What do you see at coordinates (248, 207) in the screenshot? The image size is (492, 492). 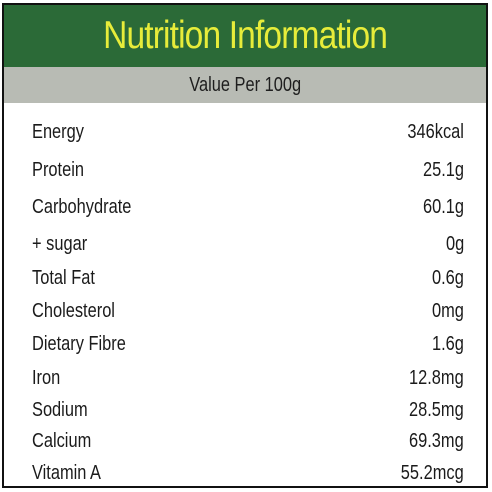 I see `nutrient-row: Carbohydrate 60.1g` at bounding box center [248, 207].